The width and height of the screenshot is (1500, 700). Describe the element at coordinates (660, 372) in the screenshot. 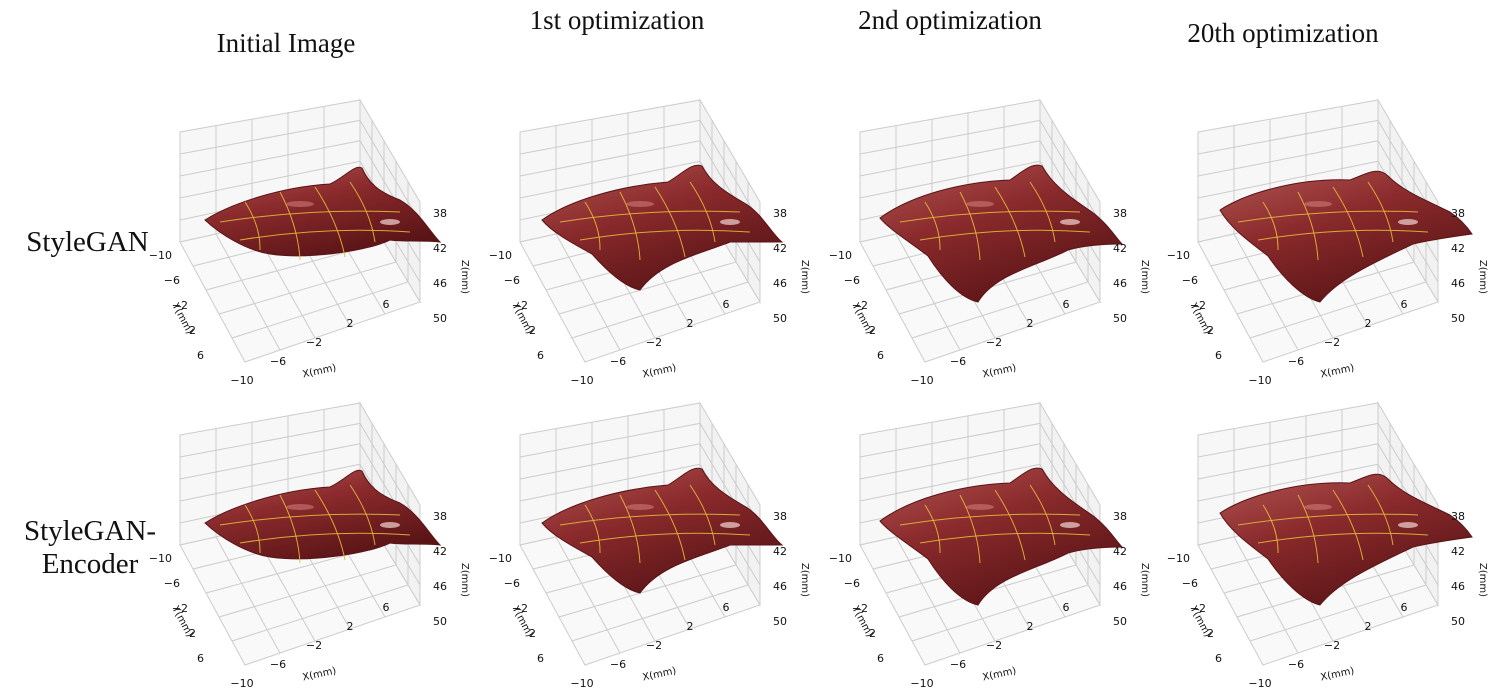

I see `x-axis-label: X(mm)` at that location.